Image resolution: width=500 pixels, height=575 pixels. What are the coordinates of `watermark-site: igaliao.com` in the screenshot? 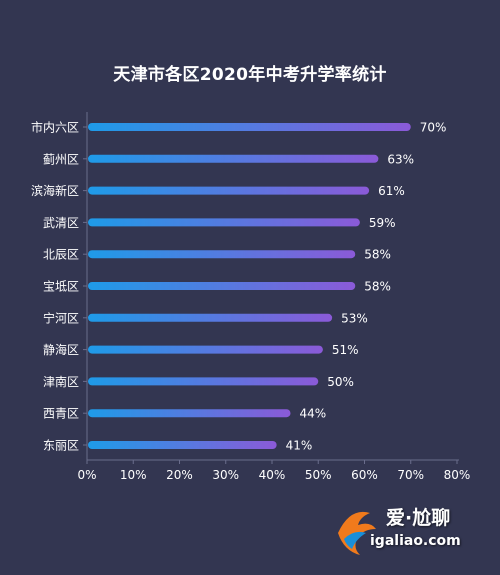 It's located at (415, 541).